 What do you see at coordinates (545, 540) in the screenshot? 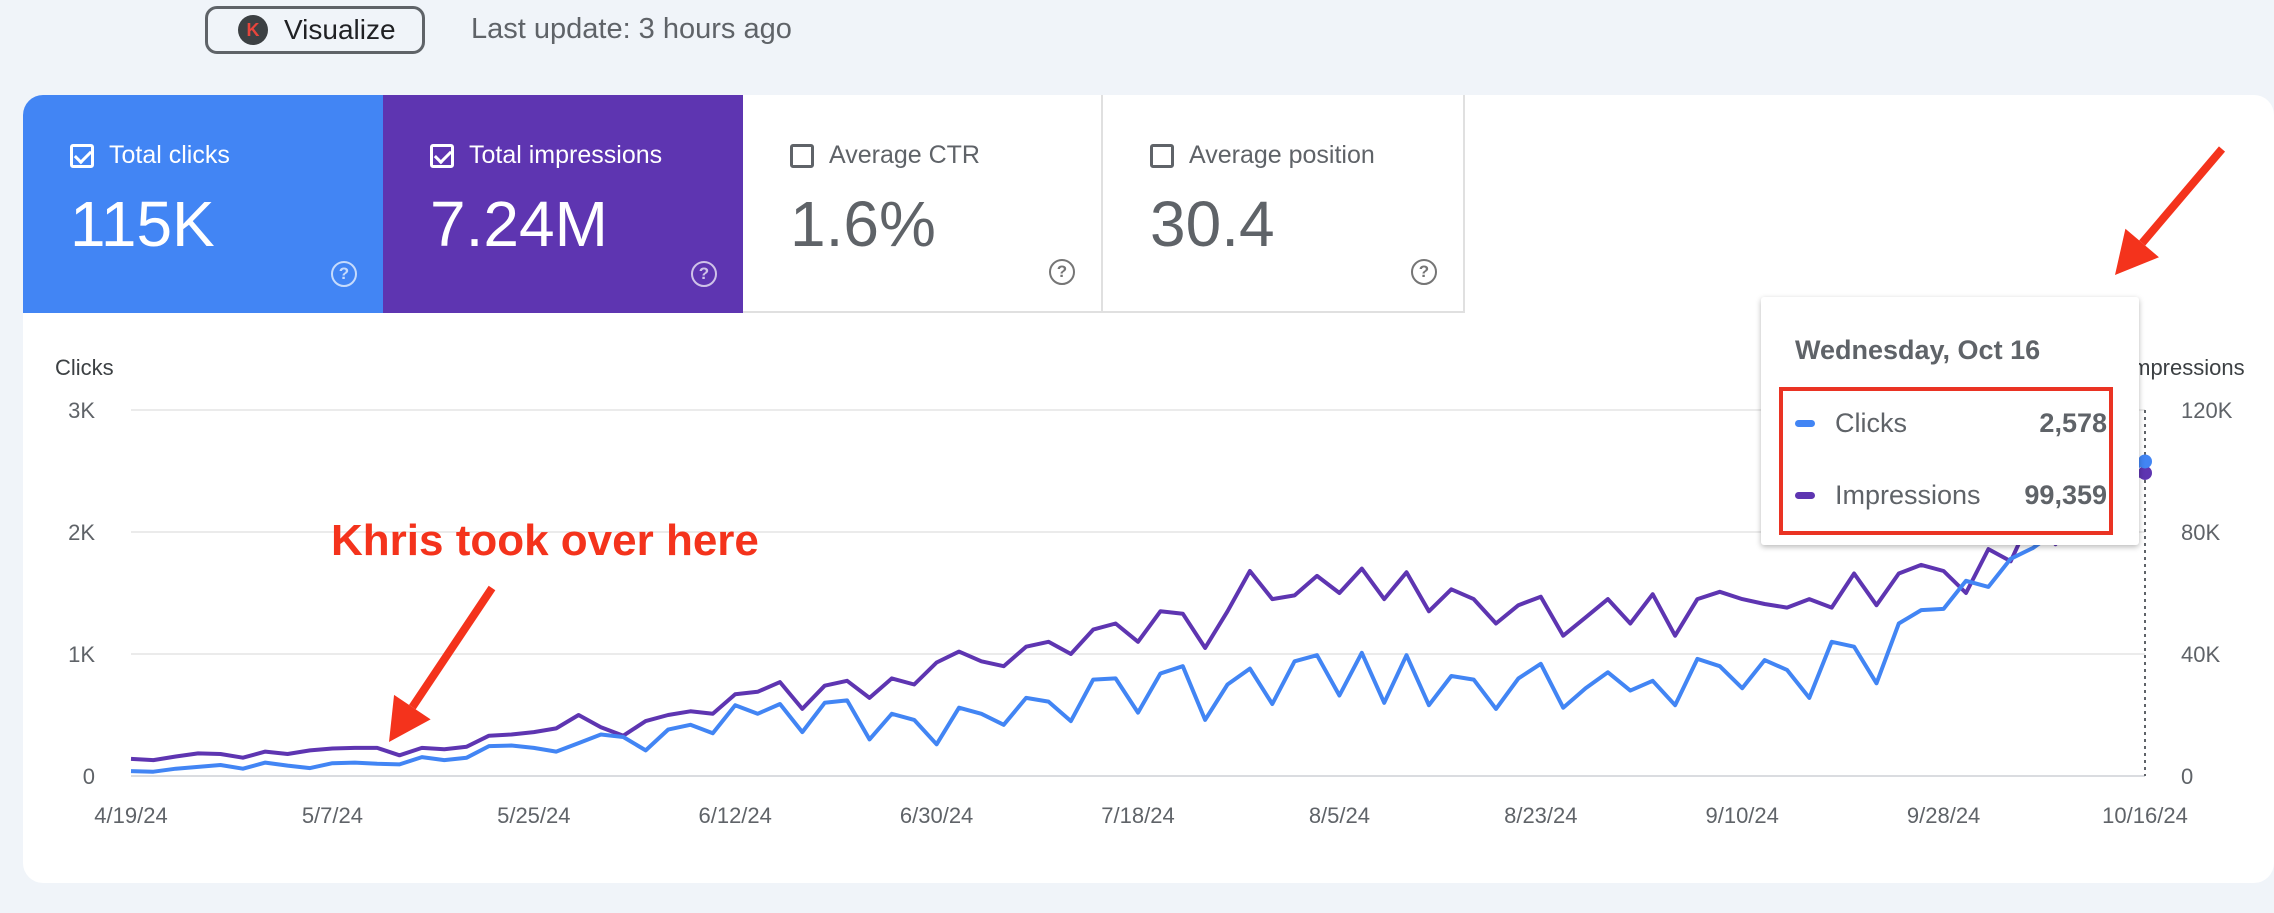
I see `annotation-text: Khris took over here` at bounding box center [545, 540].